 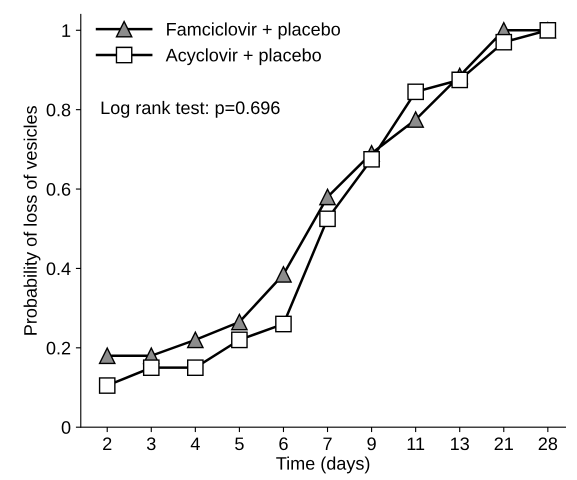 What do you see at coordinates (58, 110) in the screenshot?
I see `y-tick-label: 0.8` at bounding box center [58, 110].